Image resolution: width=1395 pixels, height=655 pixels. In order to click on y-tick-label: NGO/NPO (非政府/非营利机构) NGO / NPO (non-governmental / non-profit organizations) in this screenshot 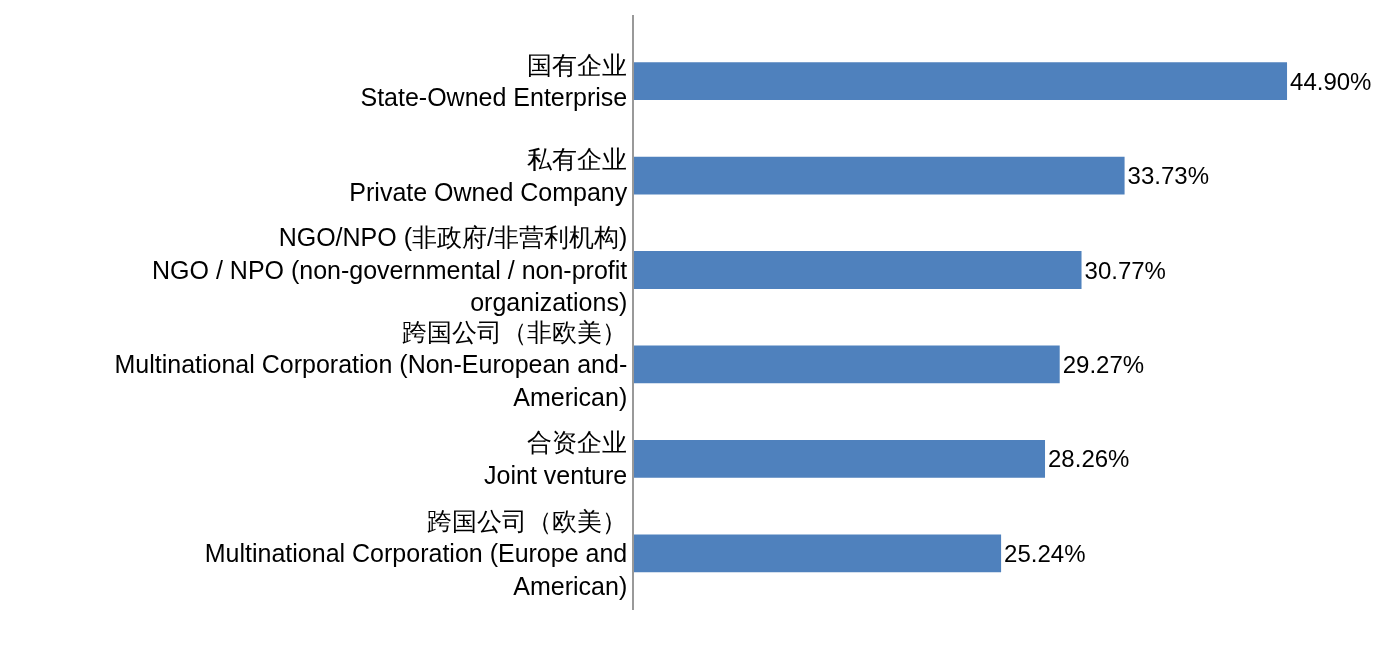, I will do `click(390, 270)`.